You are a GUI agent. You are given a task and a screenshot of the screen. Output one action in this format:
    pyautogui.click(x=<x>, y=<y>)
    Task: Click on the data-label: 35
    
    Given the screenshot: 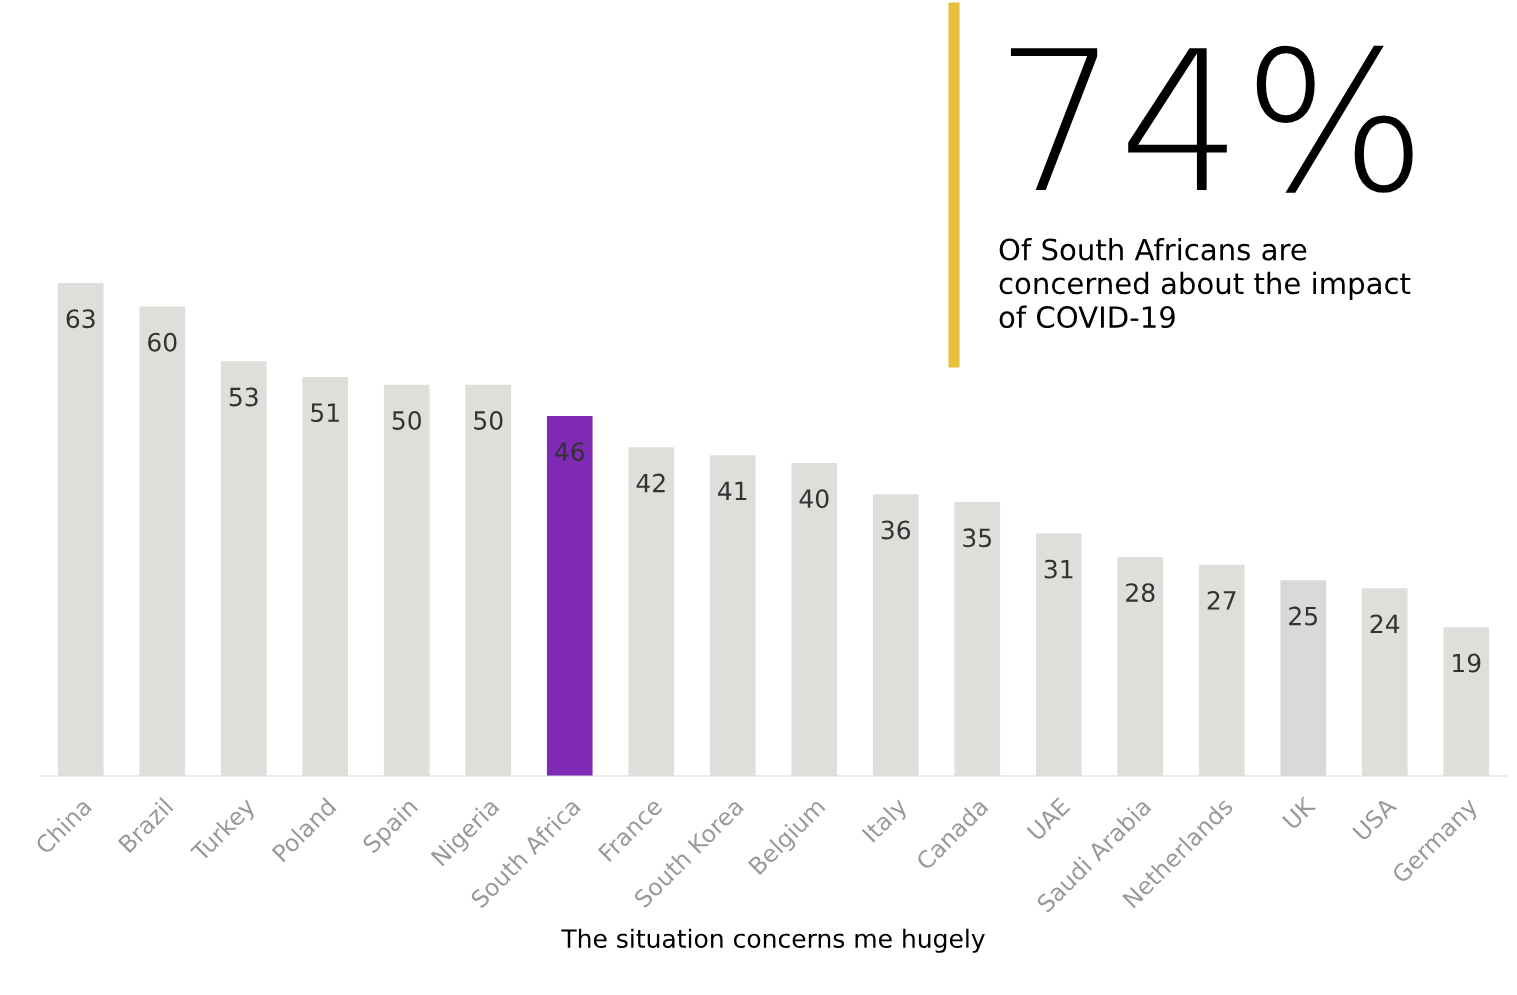 What is the action you would take?
    pyautogui.click(x=977, y=538)
    